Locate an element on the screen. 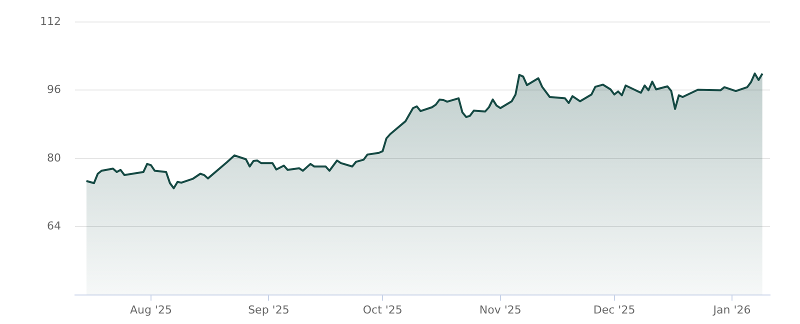 This screenshot has width=800, height=324. y-tick-label: 80 is located at coordinates (54, 157).